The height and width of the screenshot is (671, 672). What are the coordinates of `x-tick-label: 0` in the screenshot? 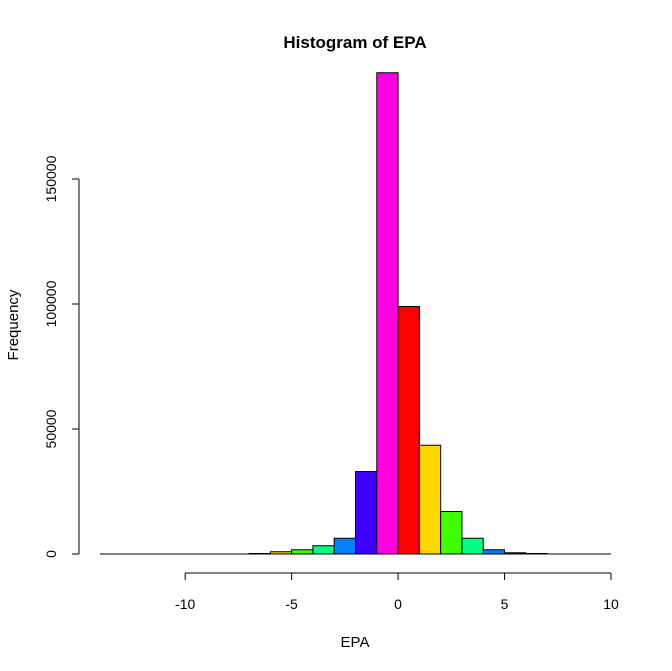 It's located at (398, 604).